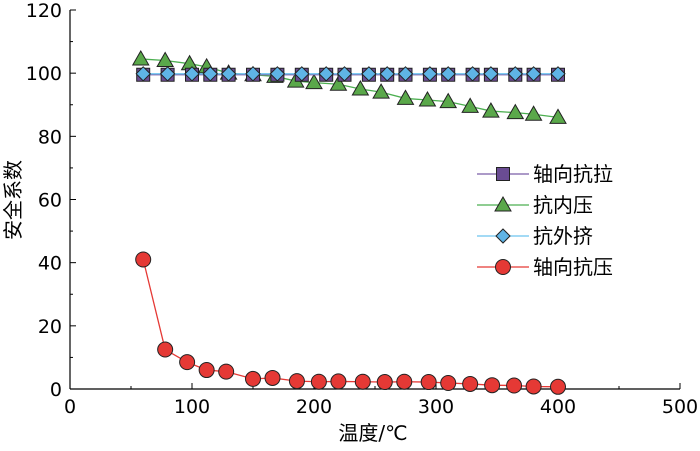 The height and width of the screenshot is (451, 700). What do you see at coordinates (50, 327) in the screenshot?
I see `y-tick-label: 20` at bounding box center [50, 327].